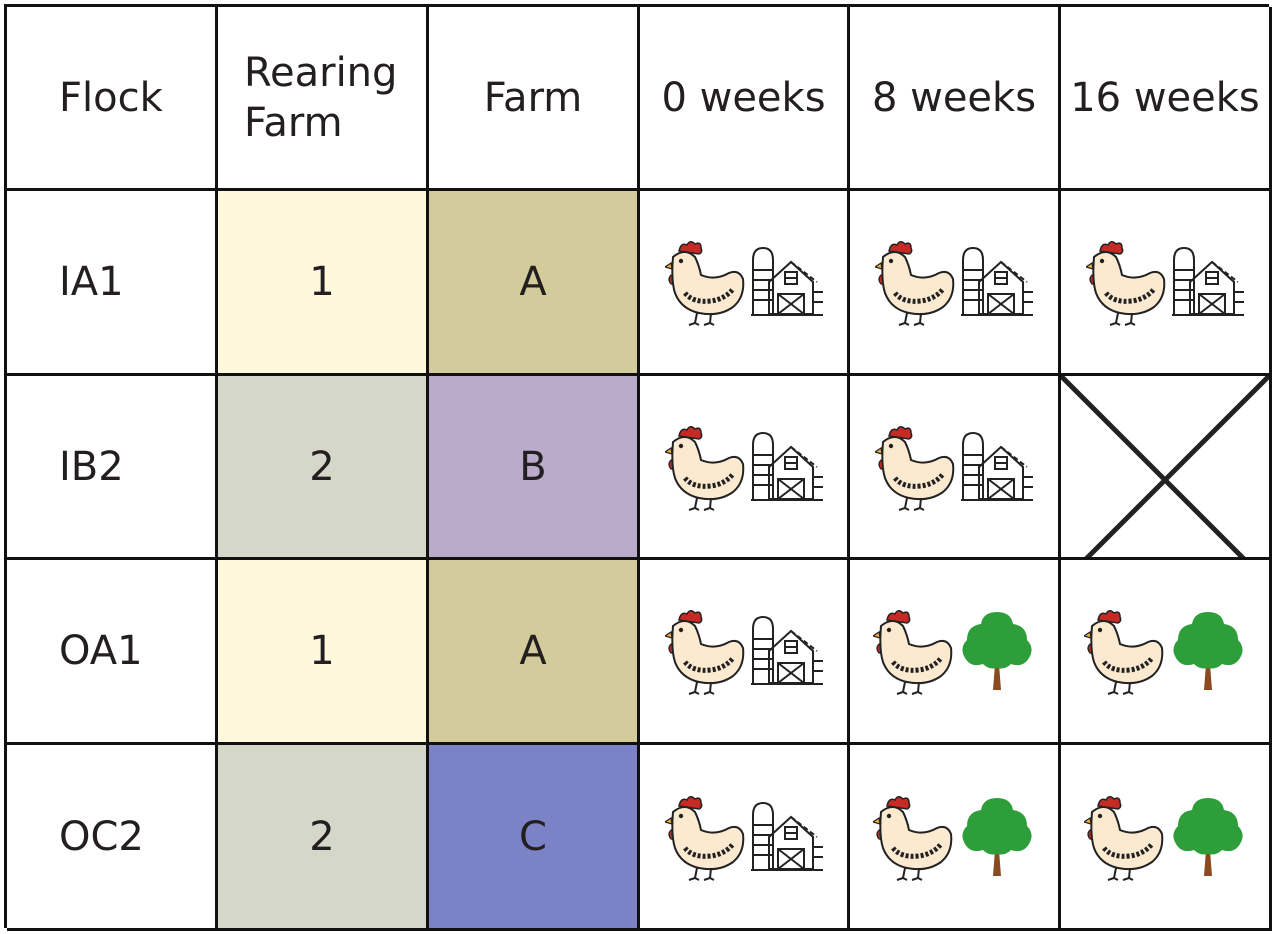 This screenshot has height=934, width=1274. I want to click on cross-mark-icon, so click(1165, 468).